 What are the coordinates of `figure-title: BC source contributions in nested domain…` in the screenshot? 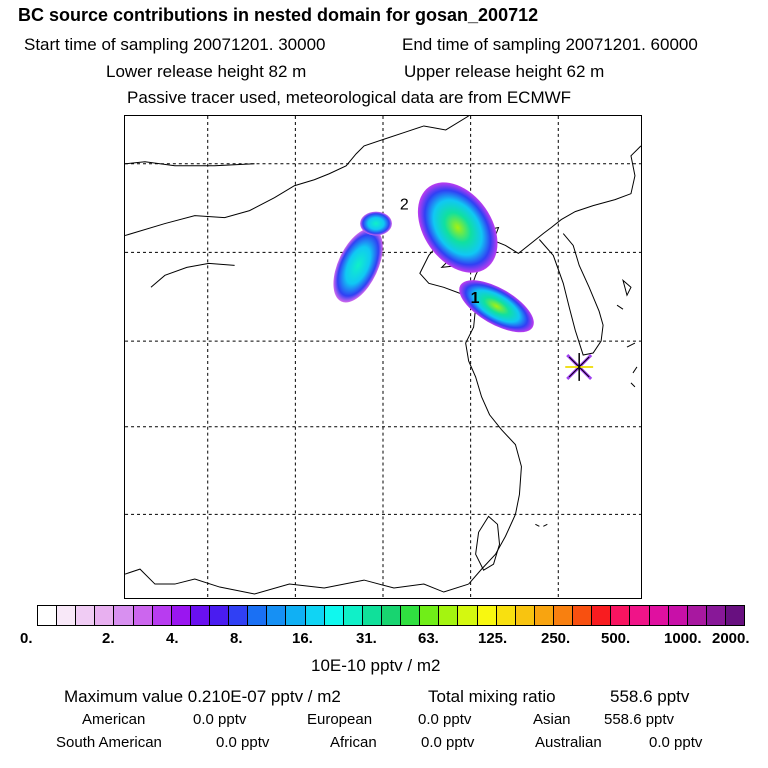 It's located at (278, 15).